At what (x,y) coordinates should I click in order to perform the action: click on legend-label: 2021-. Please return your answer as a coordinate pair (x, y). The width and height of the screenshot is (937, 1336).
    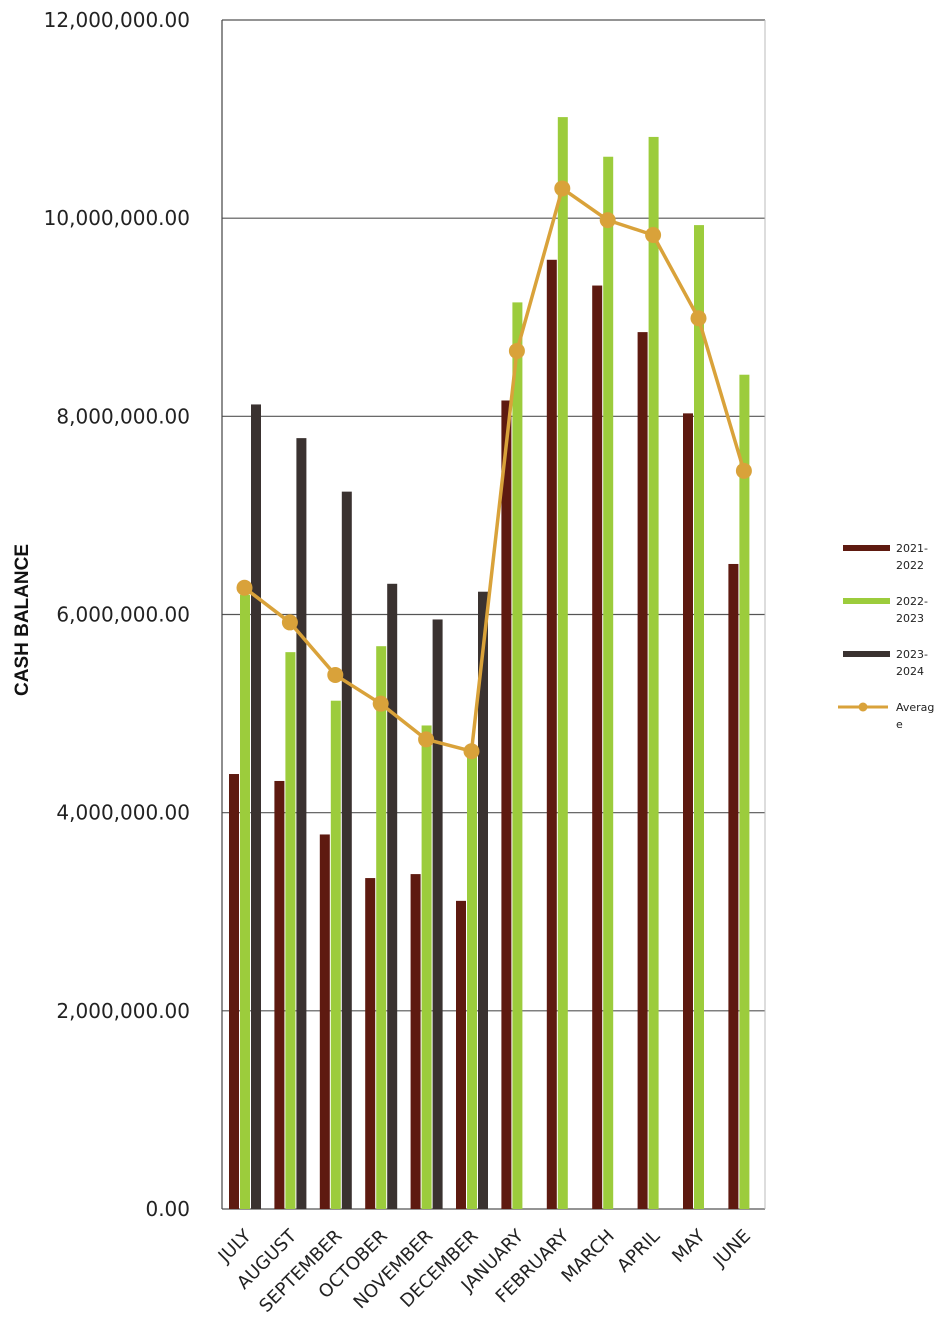
    Looking at the image, I should click on (912, 548).